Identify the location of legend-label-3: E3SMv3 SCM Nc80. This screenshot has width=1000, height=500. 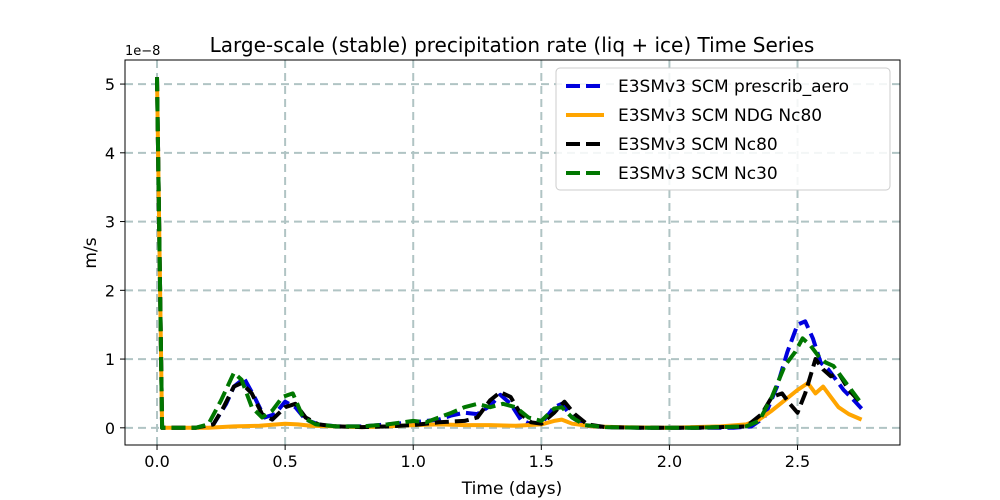
(698, 145).